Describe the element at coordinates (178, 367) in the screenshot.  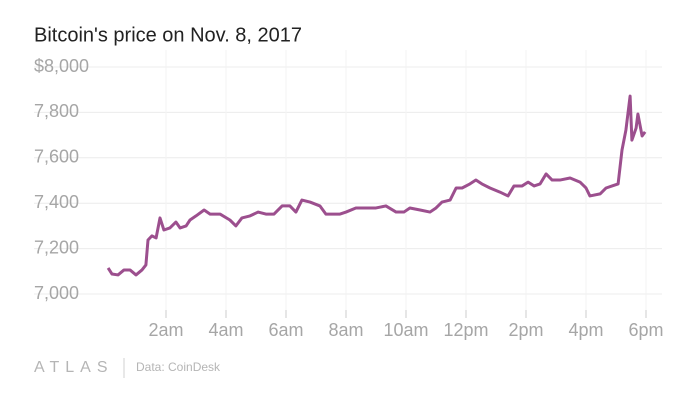
I see `source: Data: CoinDesk` at that location.